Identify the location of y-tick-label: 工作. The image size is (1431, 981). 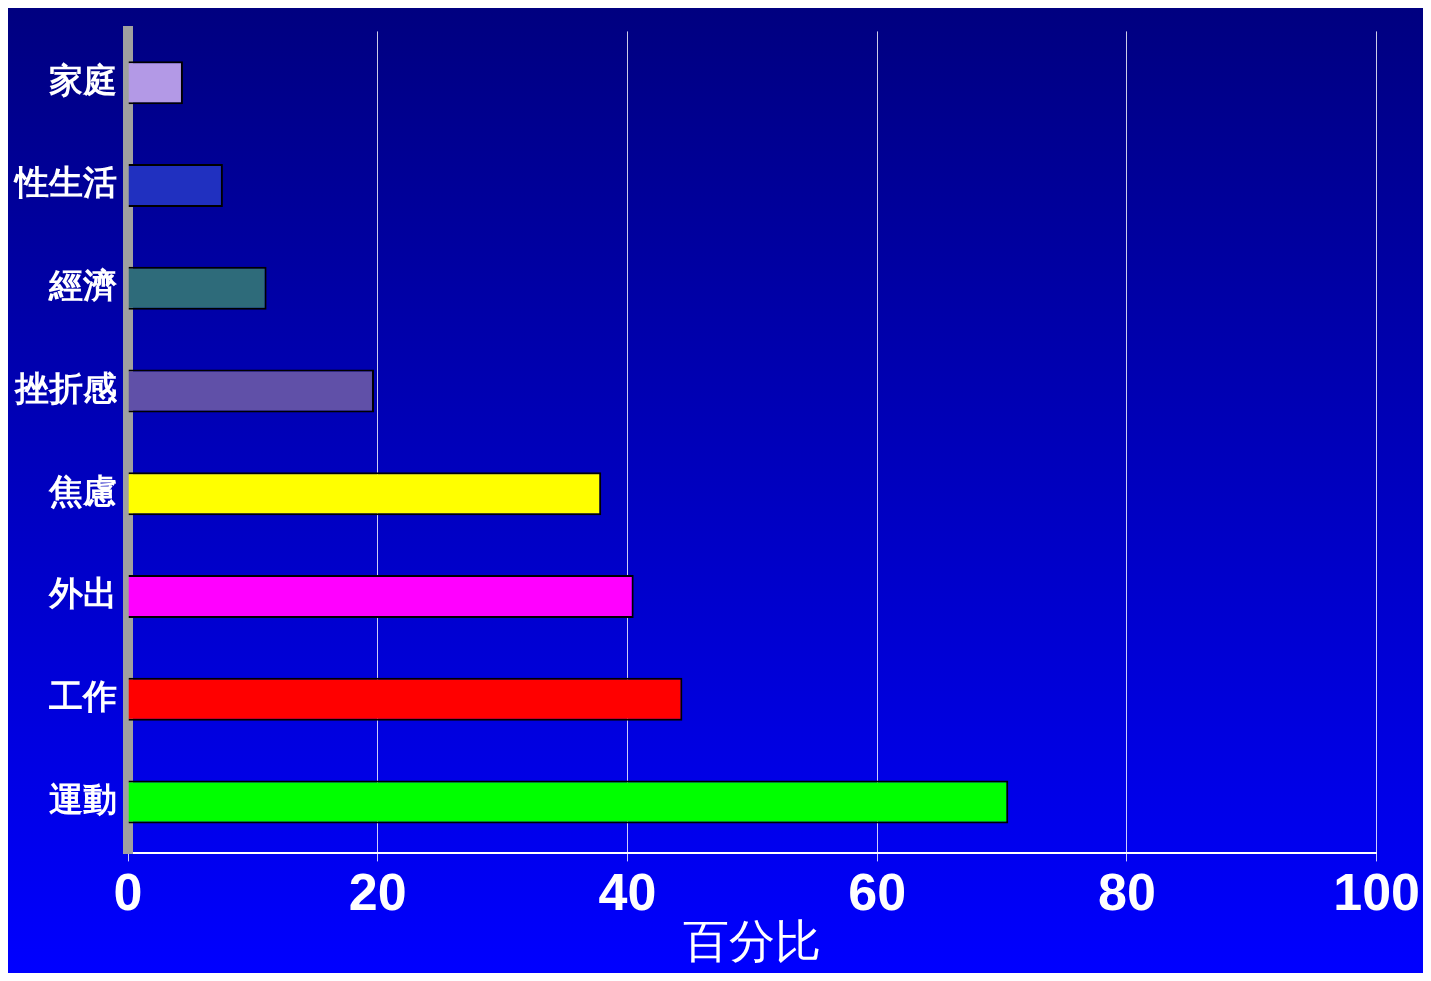
(82, 696).